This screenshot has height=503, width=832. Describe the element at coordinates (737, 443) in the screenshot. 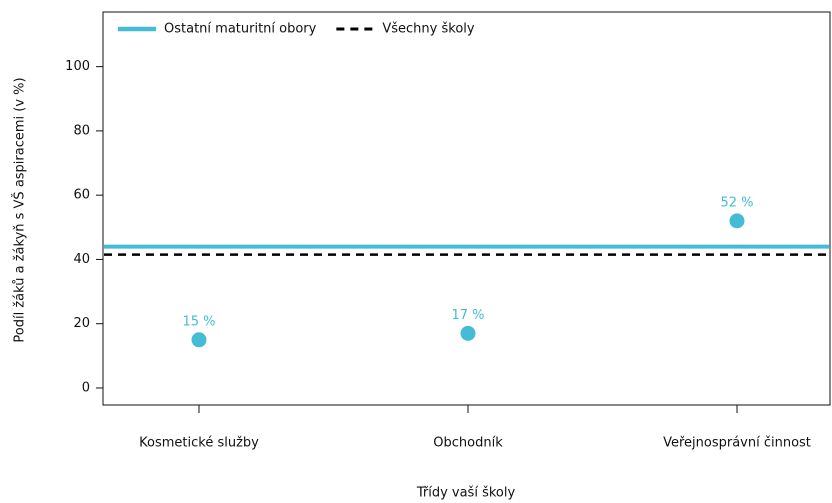

I see `x-tick-label: Veřejnosprávní činnost` at that location.